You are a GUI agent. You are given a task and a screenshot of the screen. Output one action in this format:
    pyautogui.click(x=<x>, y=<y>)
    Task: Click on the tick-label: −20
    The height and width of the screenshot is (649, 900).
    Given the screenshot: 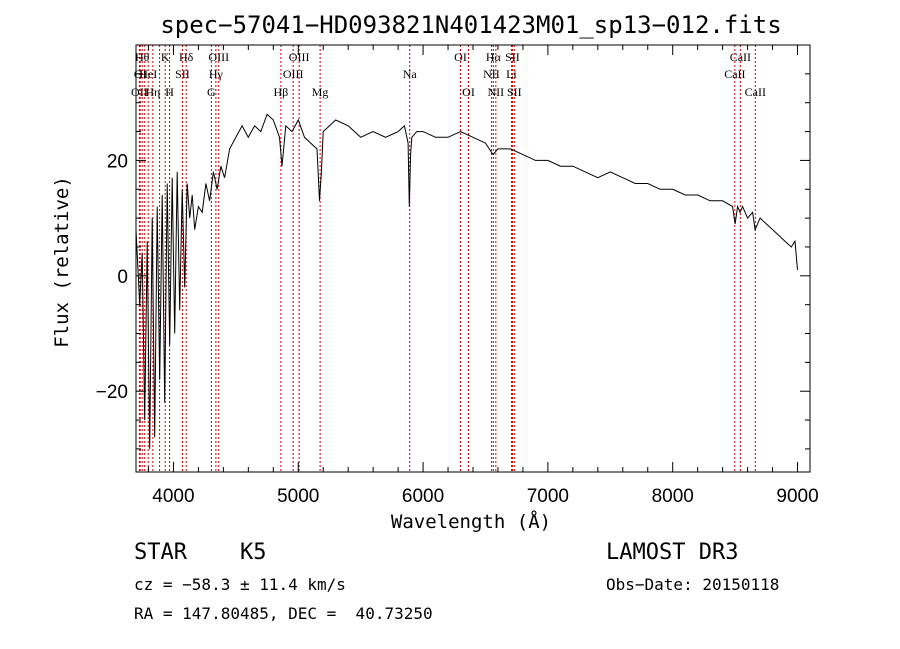 What is the action you would take?
    pyautogui.click(x=112, y=392)
    